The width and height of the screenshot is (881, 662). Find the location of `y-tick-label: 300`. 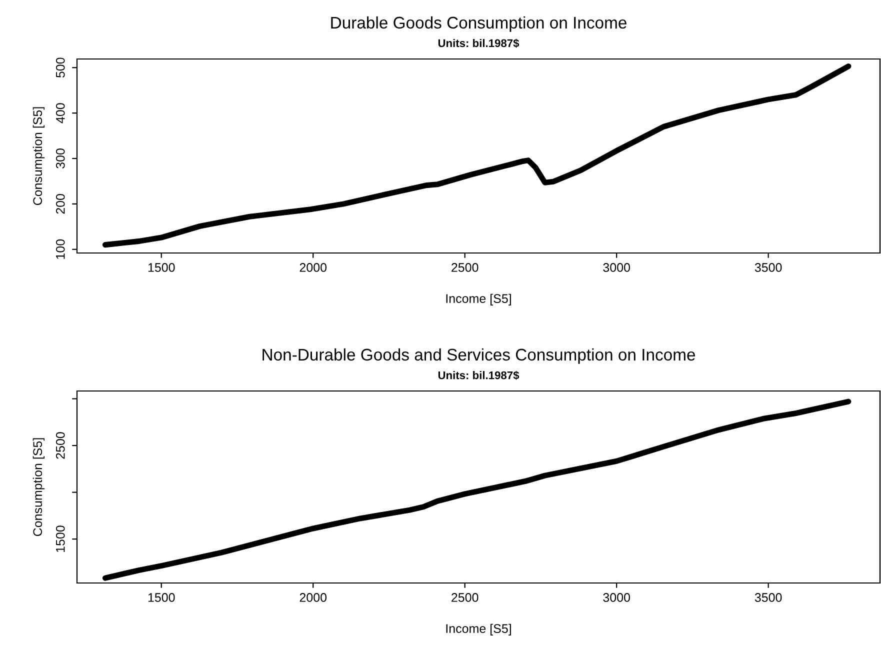

y-tick-label: 300 is located at coordinates (60, 158).